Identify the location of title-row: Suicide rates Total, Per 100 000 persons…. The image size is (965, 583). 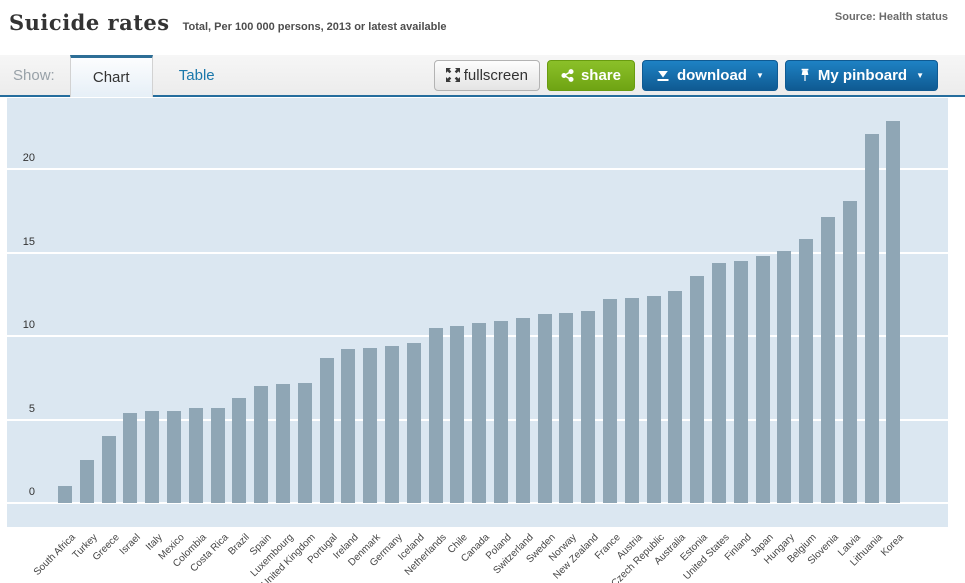
(482, 17).